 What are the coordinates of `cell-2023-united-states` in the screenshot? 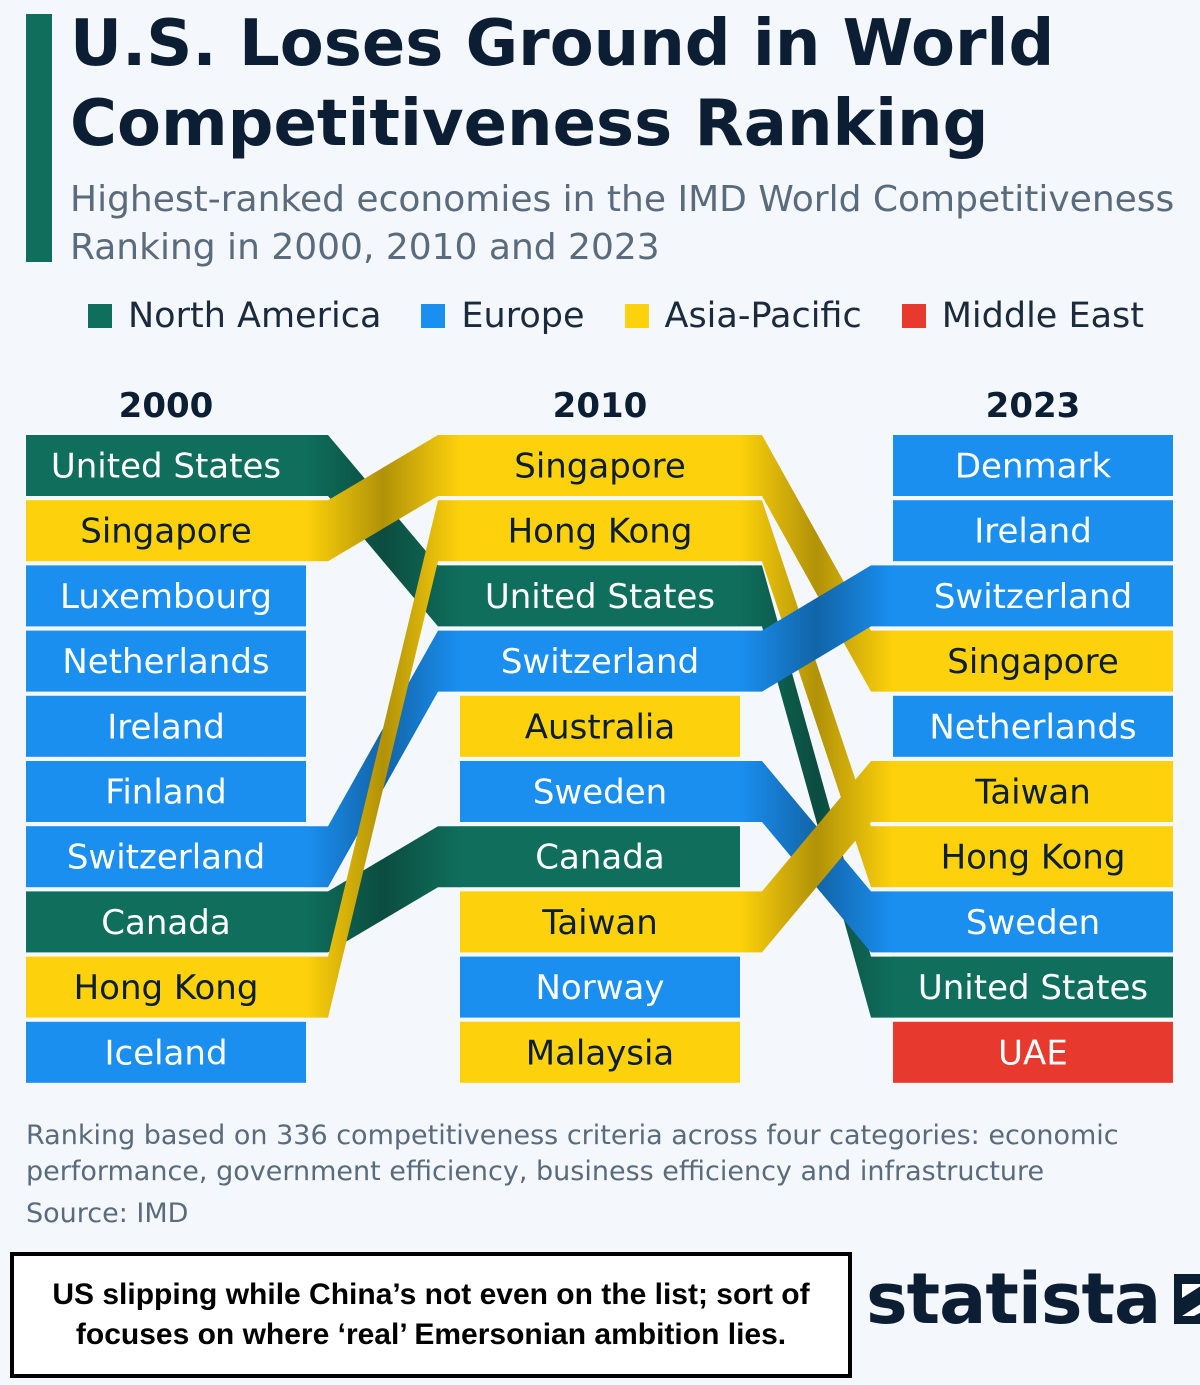 It's located at (1033, 987).